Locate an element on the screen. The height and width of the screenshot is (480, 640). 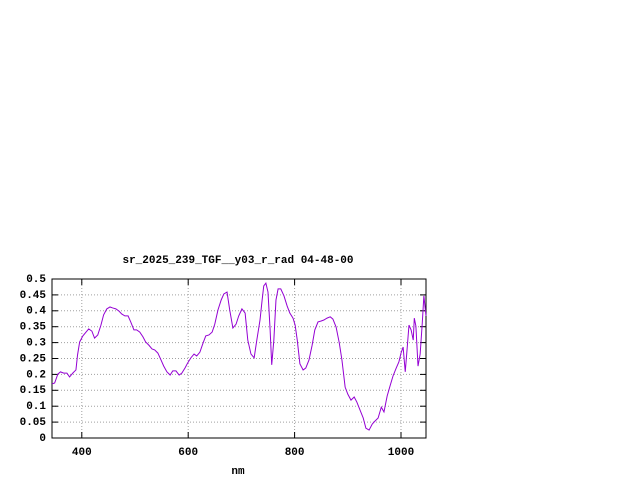
y-tick-label: 0 is located at coordinates (42, 439).